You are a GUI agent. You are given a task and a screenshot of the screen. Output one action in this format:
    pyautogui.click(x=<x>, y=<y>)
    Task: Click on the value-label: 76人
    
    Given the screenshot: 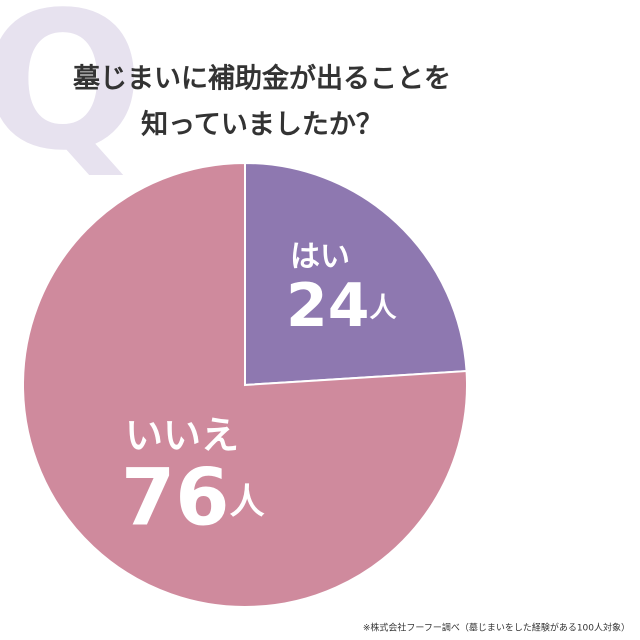 What is the action you would take?
    pyautogui.click(x=193, y=499)
    